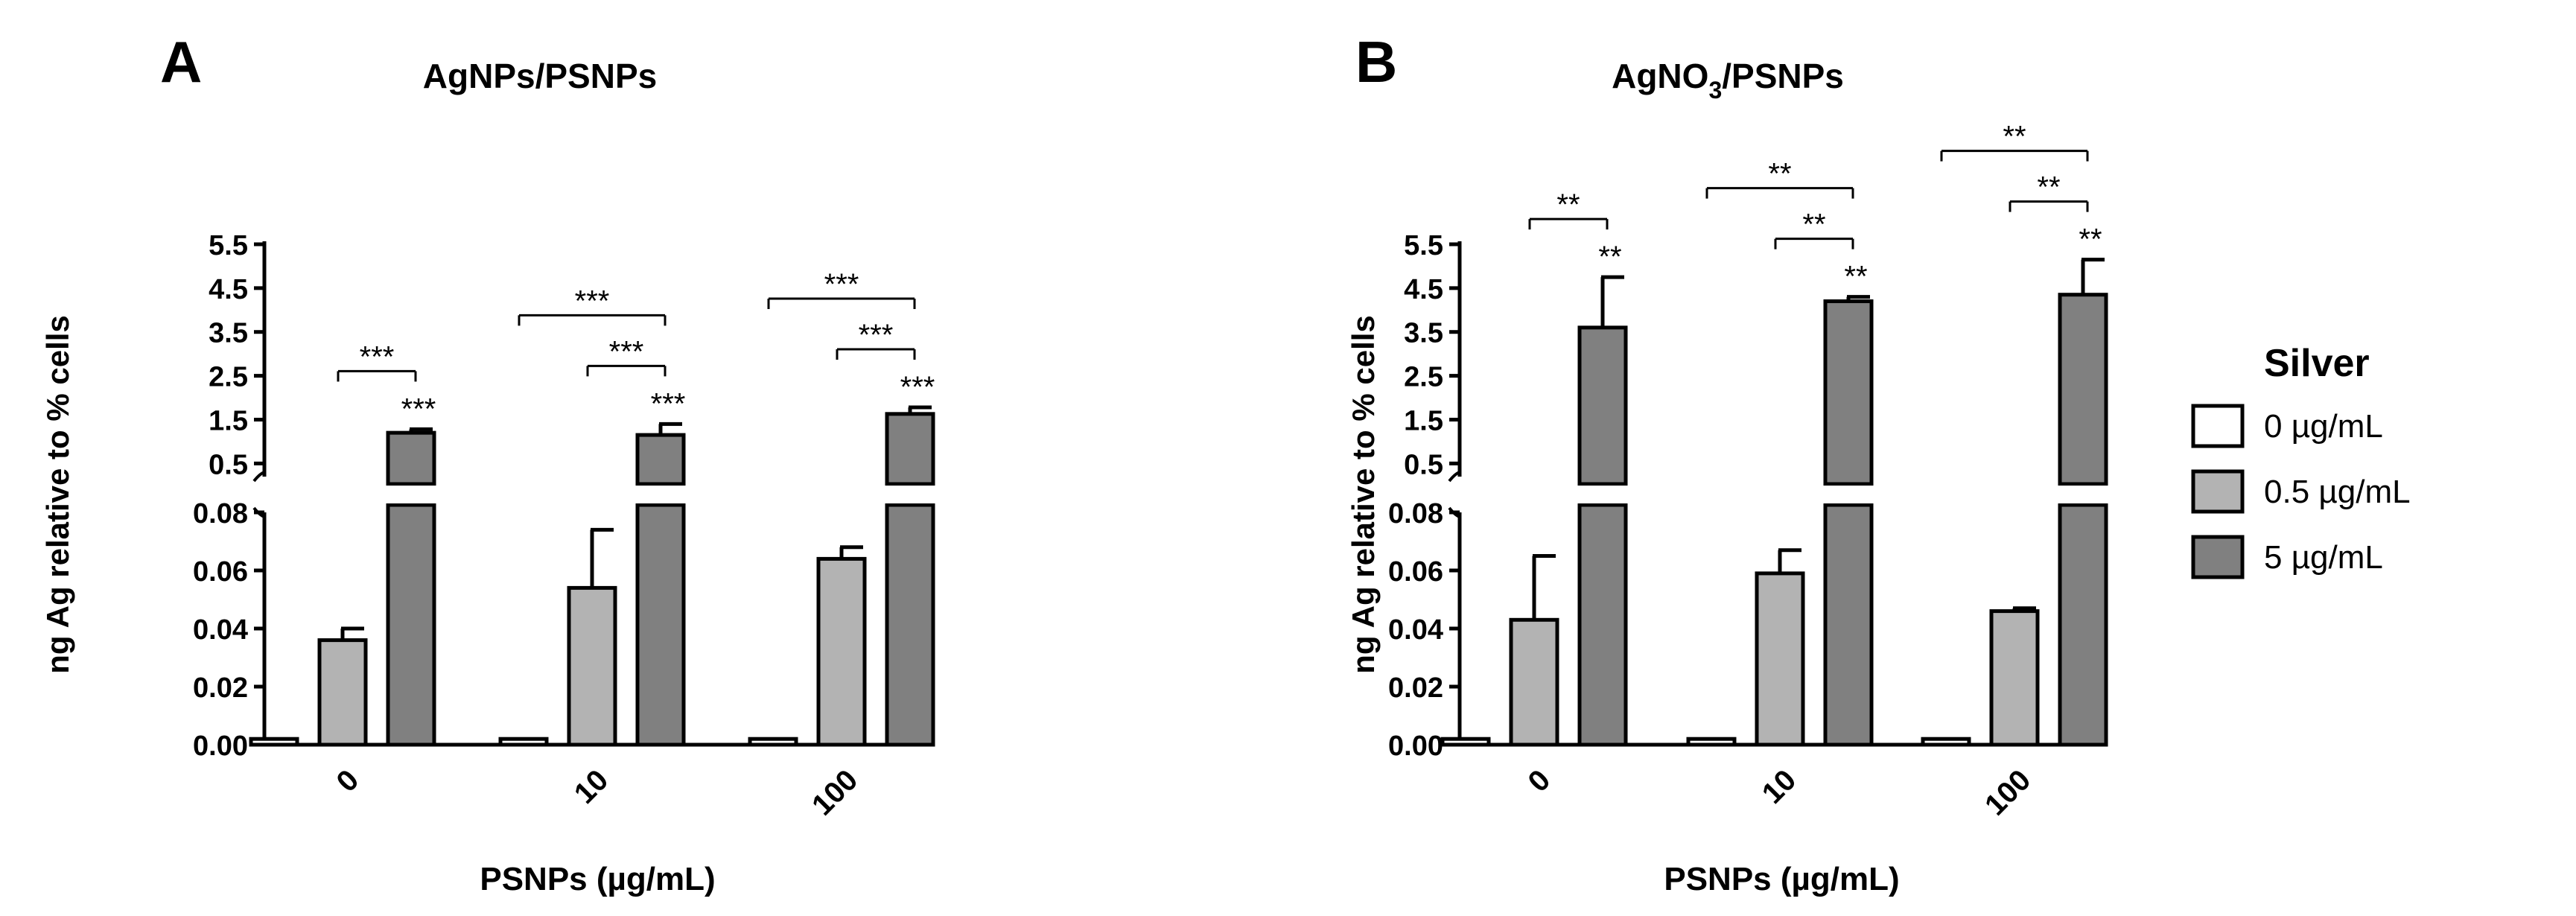 The image size is (2576, 916). Describe the element at coordinates (1376, 62) in the screenshot. I see `panel-label: B` at that location.